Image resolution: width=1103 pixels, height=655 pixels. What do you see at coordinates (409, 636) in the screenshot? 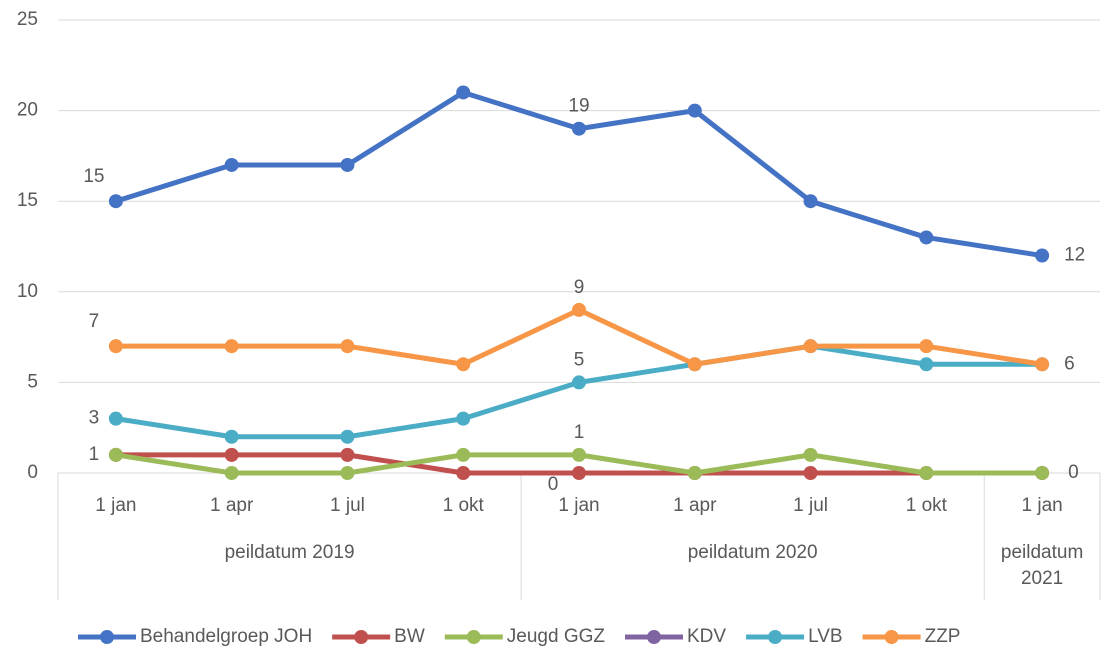
I see `legend-label: BW` at bounding box center [409, 636].